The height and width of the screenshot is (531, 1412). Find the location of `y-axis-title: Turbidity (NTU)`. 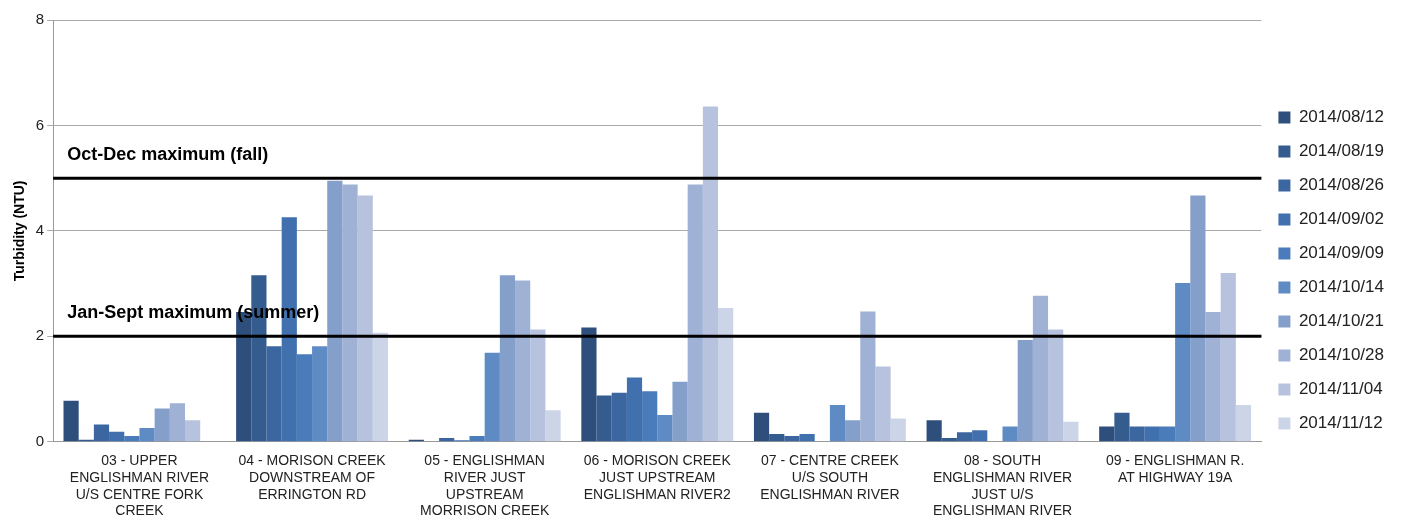

y-axis-title: Turbidity (NTU) is located at coordinates (19, 231).